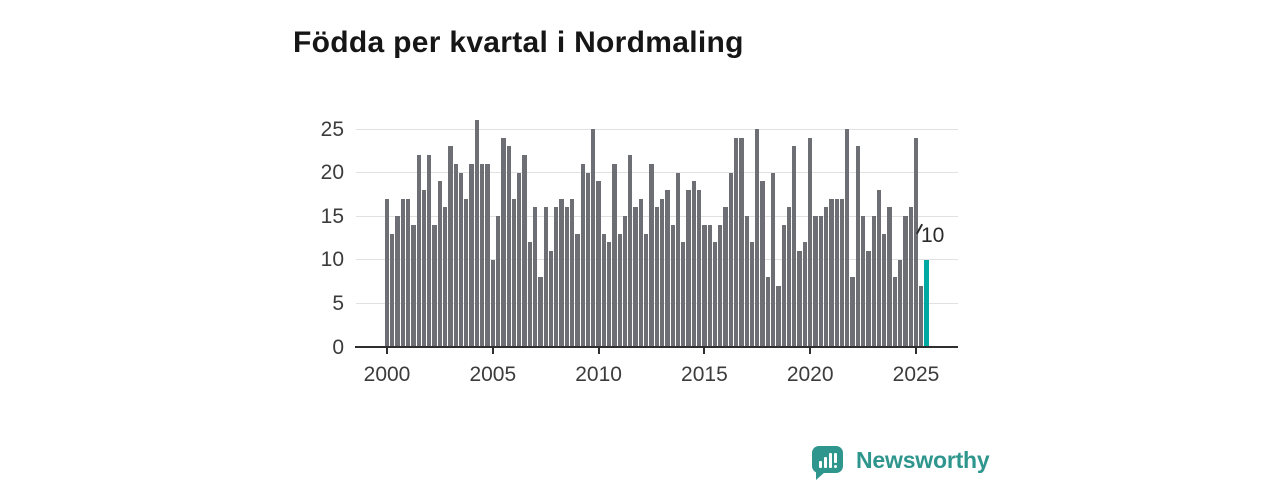 This screenshot has height=480, width=1280. What do you see at coordinates (916, 374) in the screenshot?
I see `x-tick-label-2025: 2025` at bounding box center [916, 374].